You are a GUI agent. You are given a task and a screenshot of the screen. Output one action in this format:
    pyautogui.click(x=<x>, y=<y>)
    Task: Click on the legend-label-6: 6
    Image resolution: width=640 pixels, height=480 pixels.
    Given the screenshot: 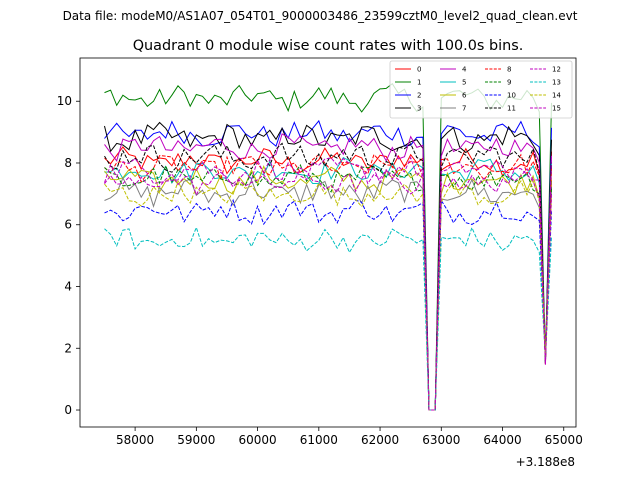 What is the action you would take?
    pyautogui.click(x=464, y=96)
    